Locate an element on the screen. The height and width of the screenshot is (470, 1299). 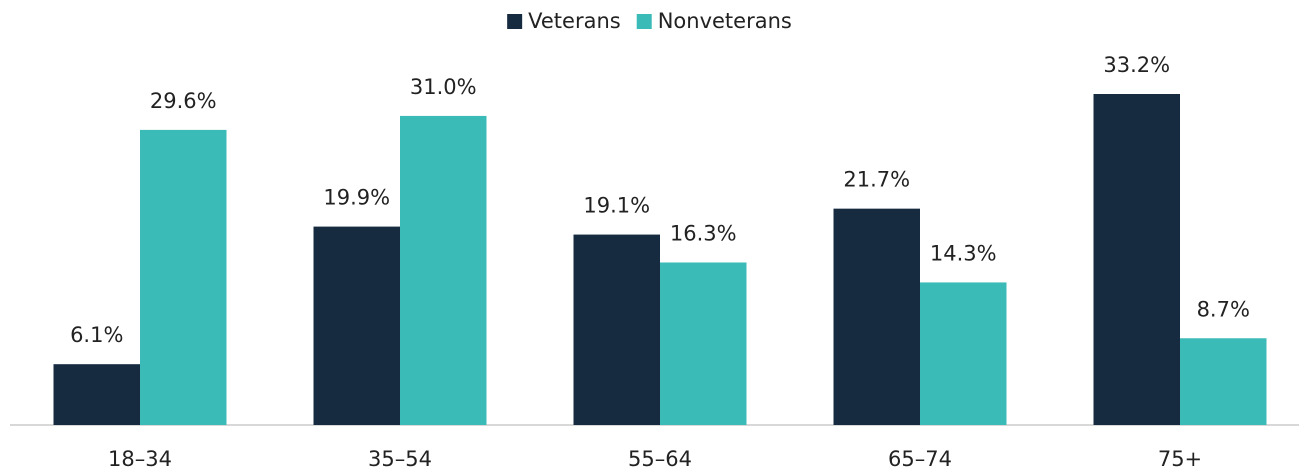
x-tick-label: 75+ is located at coordinates (1180, 458).